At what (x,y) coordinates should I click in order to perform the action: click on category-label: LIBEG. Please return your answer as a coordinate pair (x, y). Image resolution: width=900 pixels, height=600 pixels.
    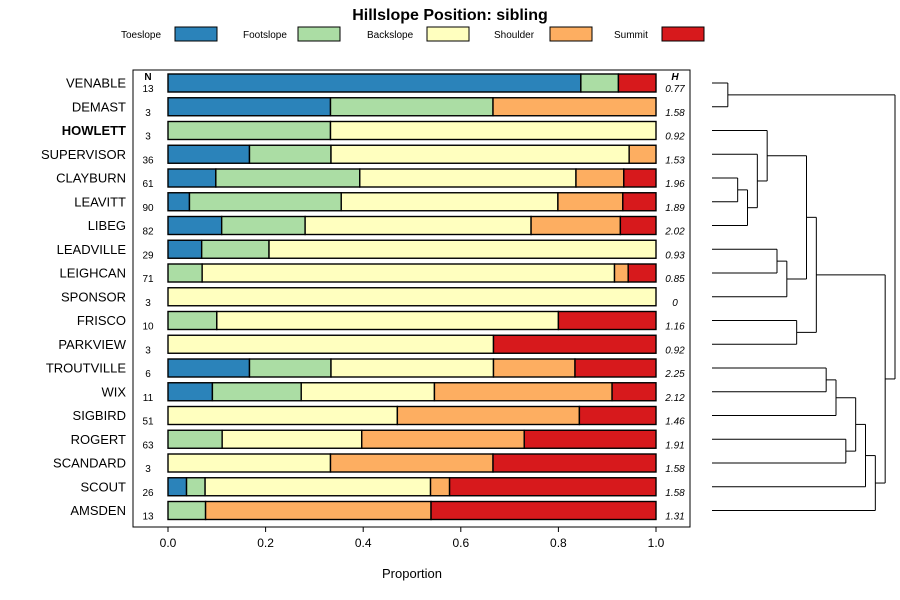
    Looking at the image, I should click on (107, 225).